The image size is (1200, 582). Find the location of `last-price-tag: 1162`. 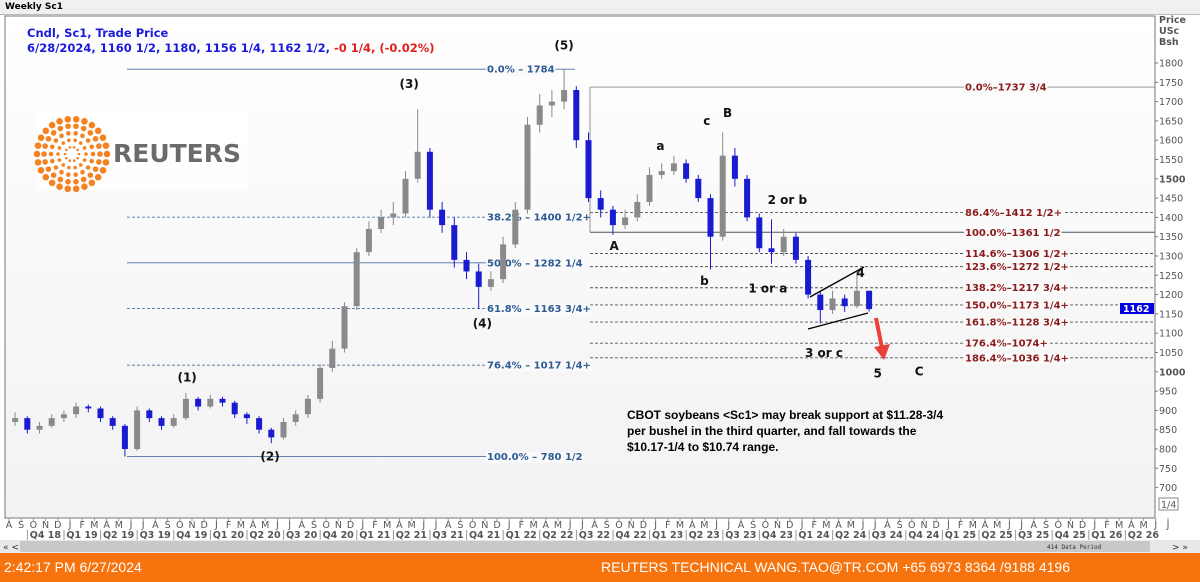

last-price-tag: 1162 is located at coordinates (1137, 309).